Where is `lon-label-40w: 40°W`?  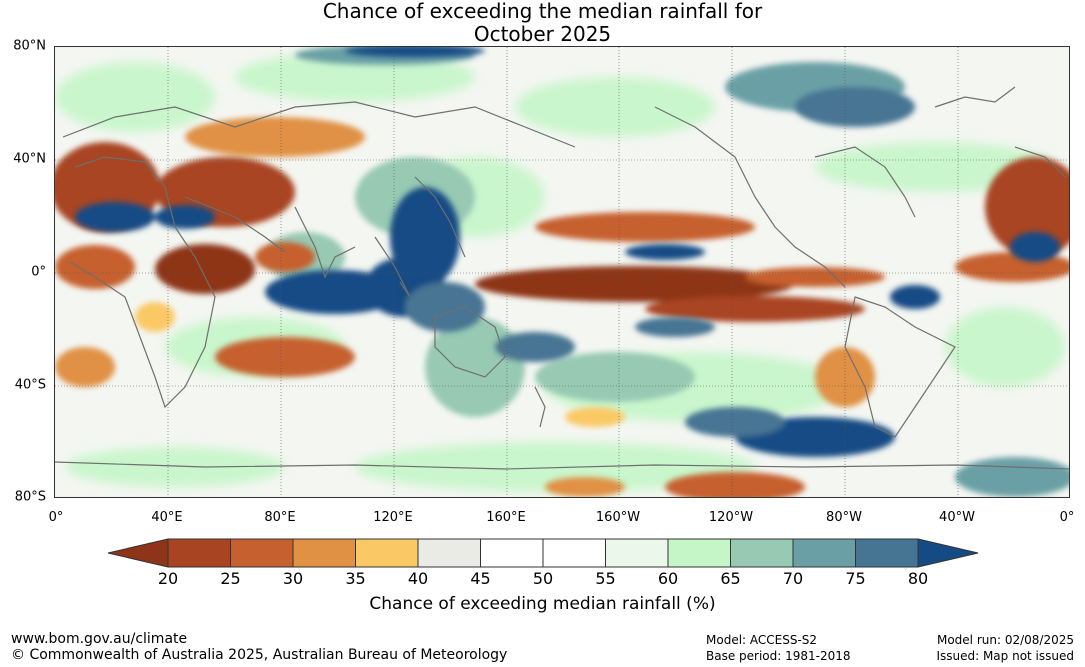 lon-label-40w: 40°W is located at coordinates (957, 517).